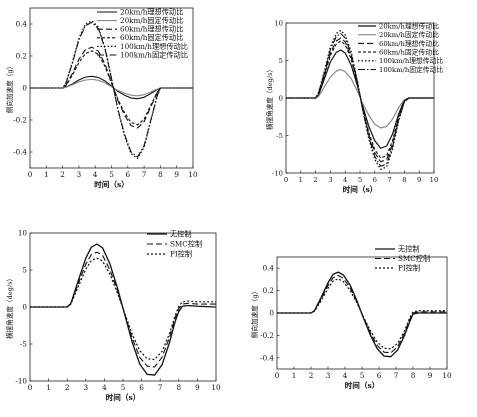 This screenshot has height=417, width=477. I want to click on y-tick-label: 10, so click(278, 24).